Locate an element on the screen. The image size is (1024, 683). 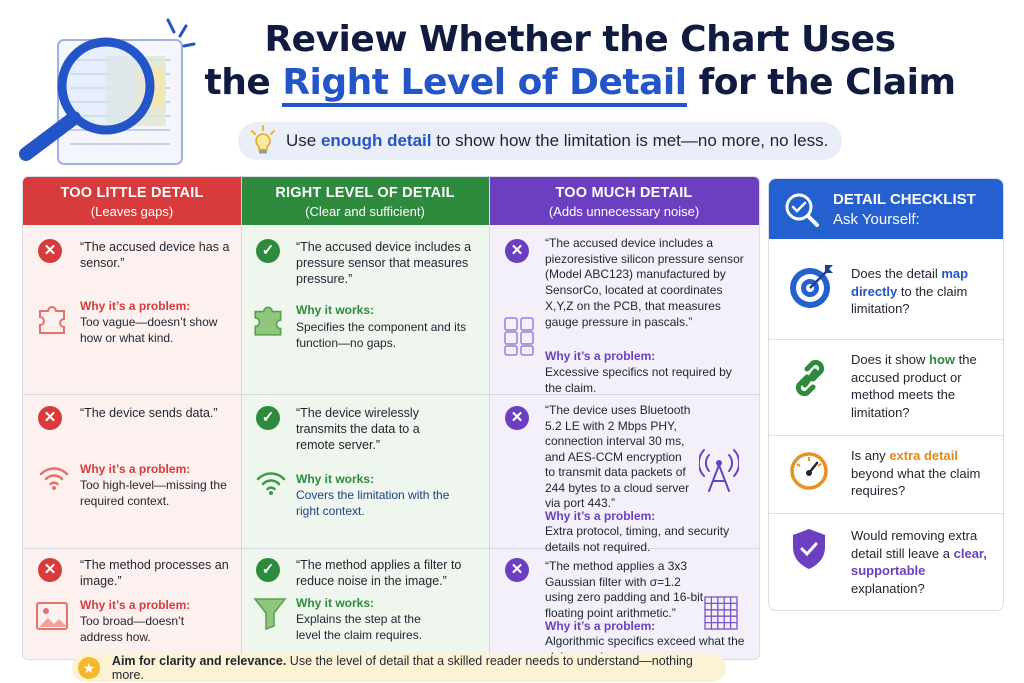
search-check-icon is located at coordinates (802, 210).